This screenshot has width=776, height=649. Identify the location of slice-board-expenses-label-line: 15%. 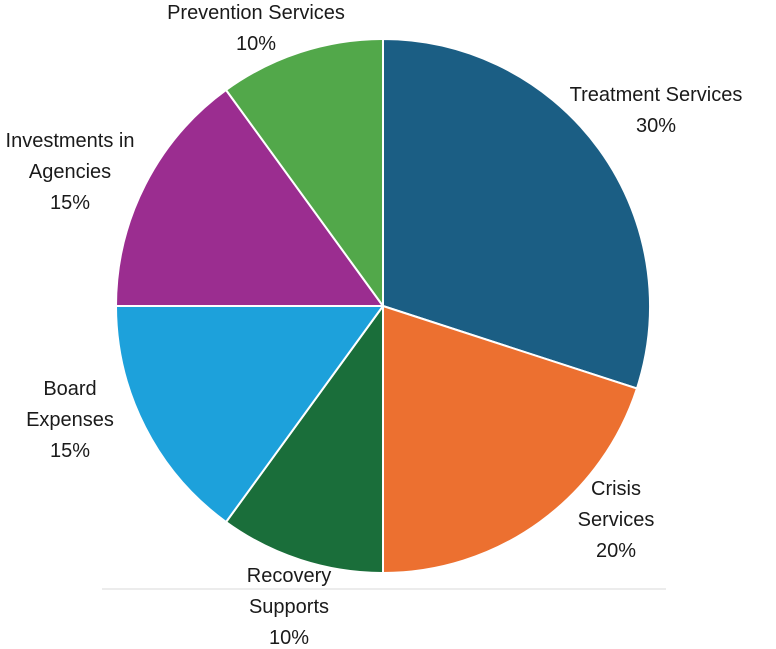
(70, 451).